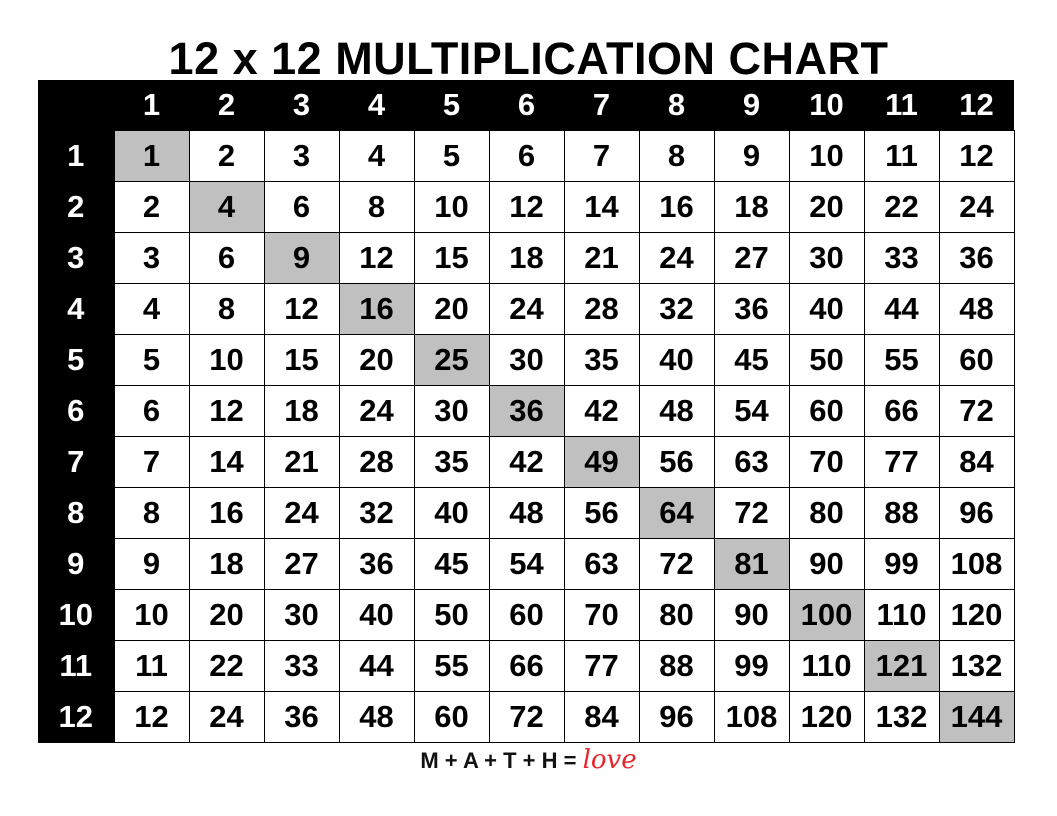 Image resolution: width=1057 pixels, height=816 pixels. Describe the element at coordinates (451, 615) in the screenshot. I see `product-cell: 50` at that location.